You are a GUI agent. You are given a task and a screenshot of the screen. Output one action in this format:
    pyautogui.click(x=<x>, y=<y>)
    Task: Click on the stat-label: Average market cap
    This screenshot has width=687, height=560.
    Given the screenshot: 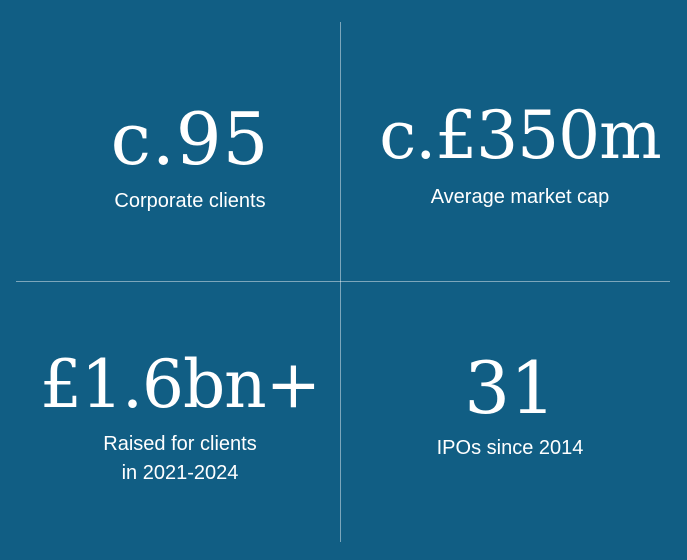 What is the action you would take?
    pyautogui.click(x=520, y=197)
    